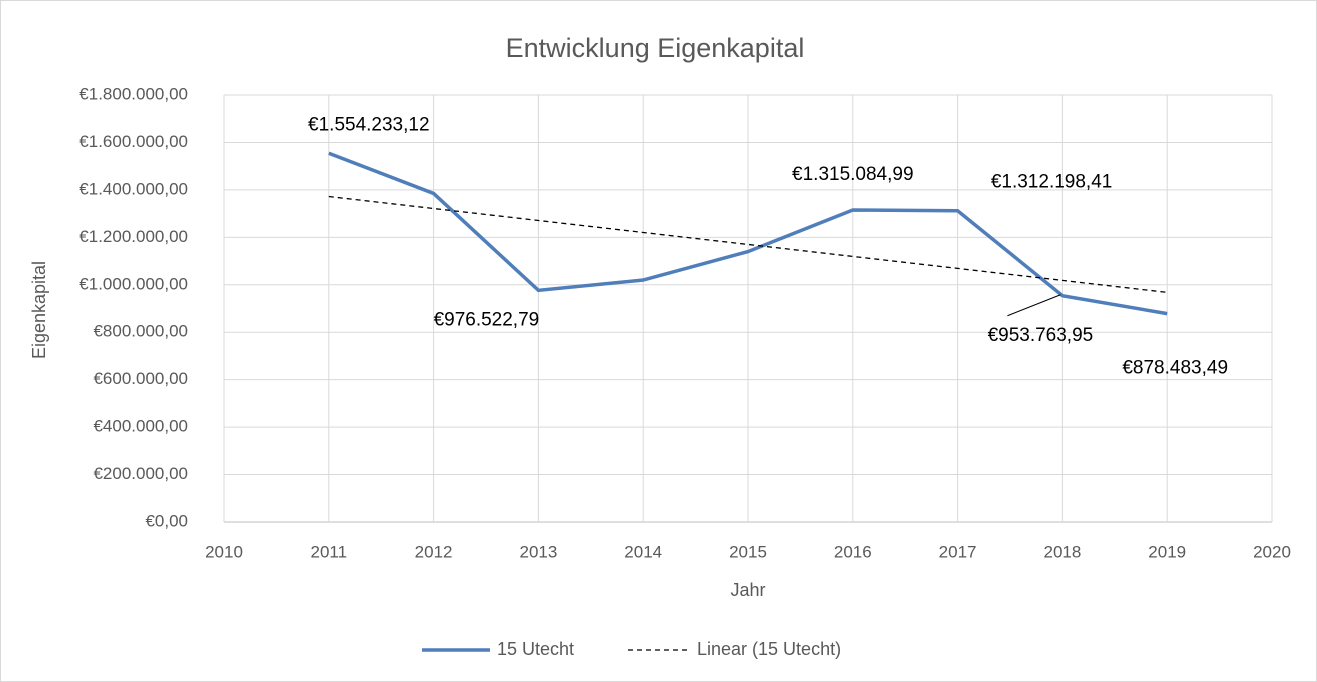  I want to click on y-tick-label: €1.600.000,00, so click(133, 141).